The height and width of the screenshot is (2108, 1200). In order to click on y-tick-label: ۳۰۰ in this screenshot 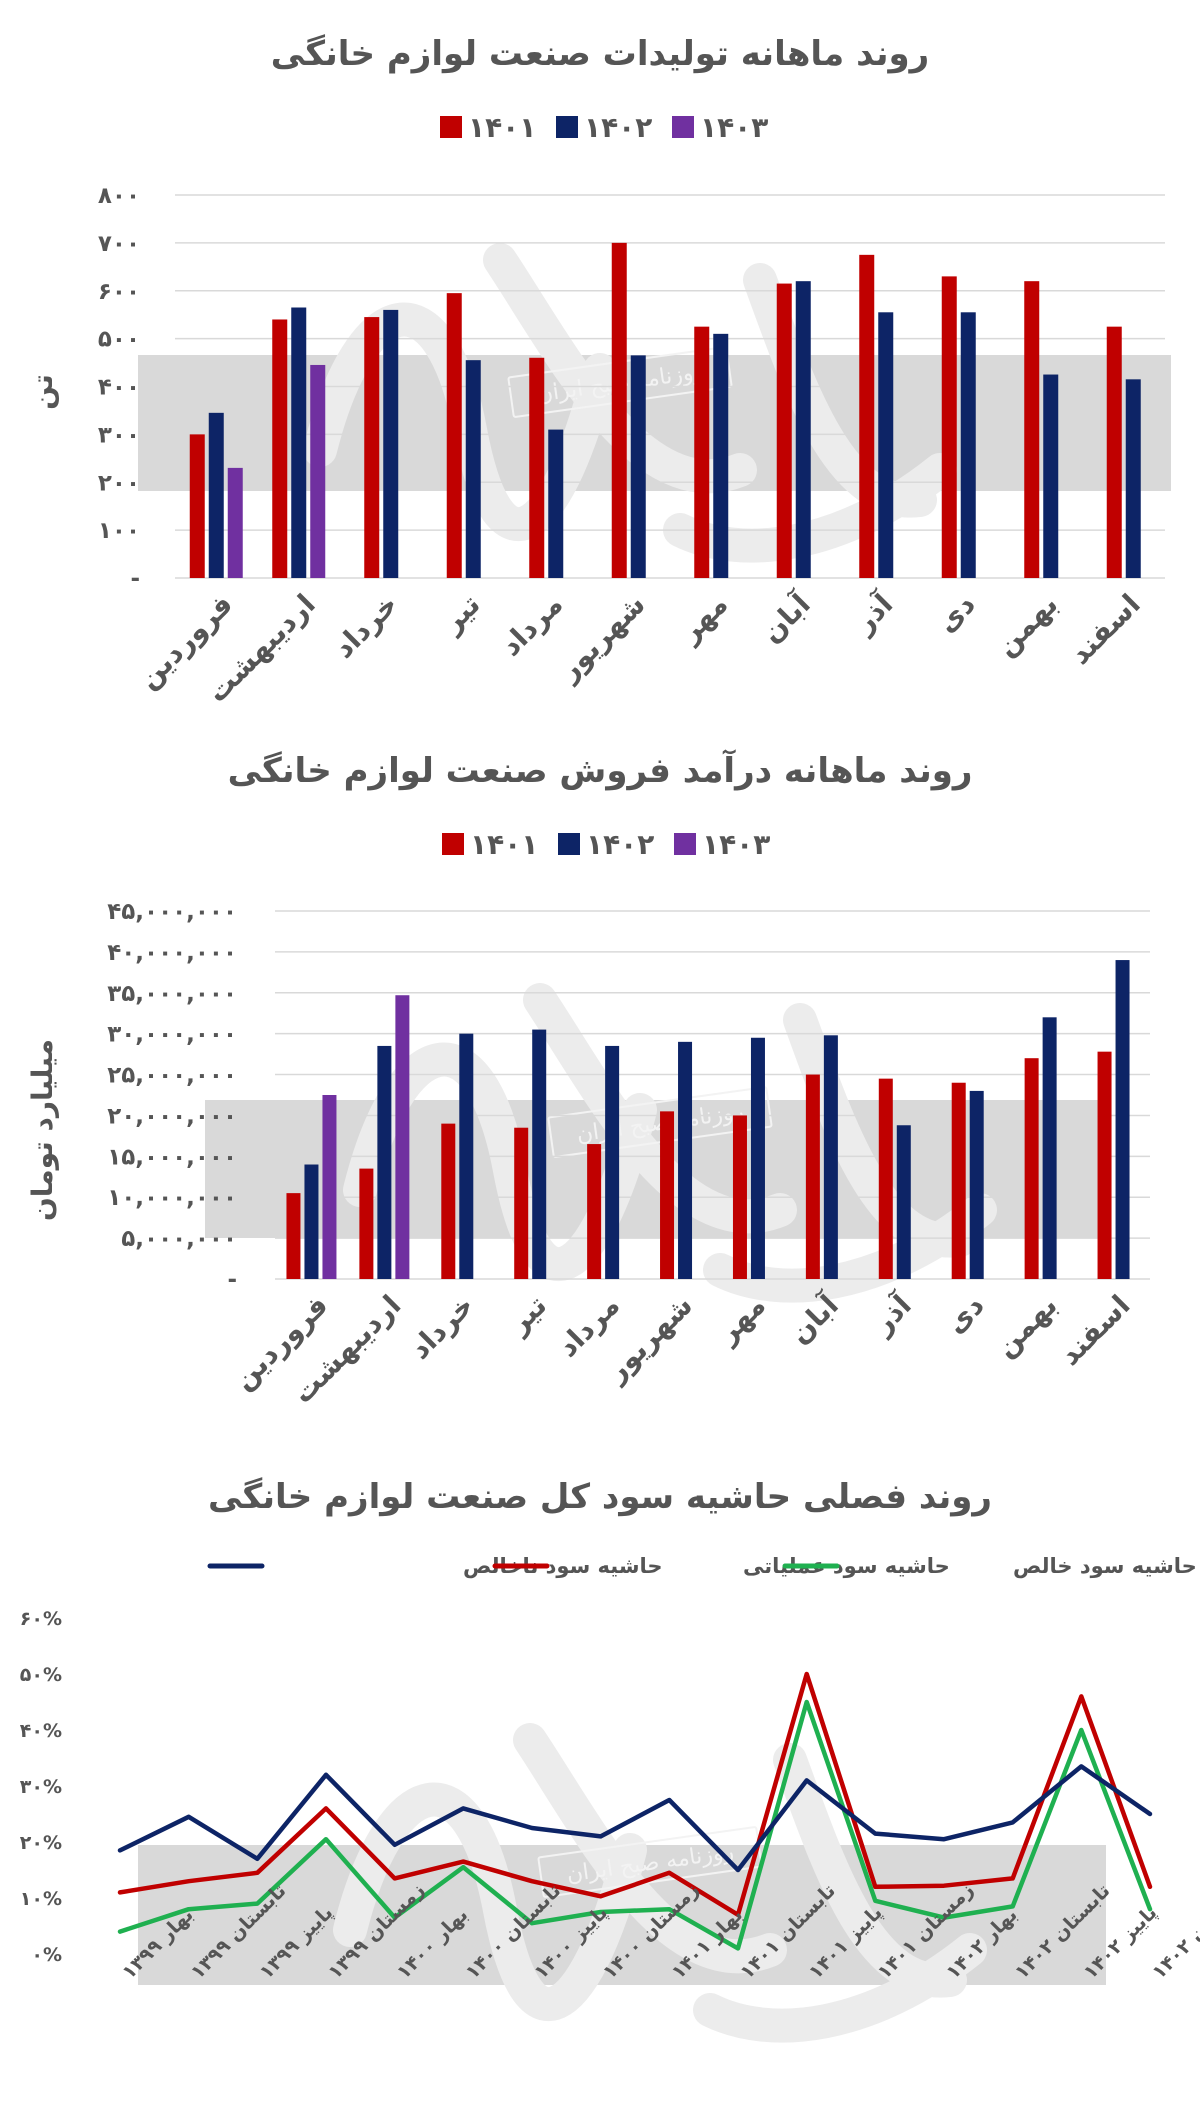, I will do `click(119, 435)`.